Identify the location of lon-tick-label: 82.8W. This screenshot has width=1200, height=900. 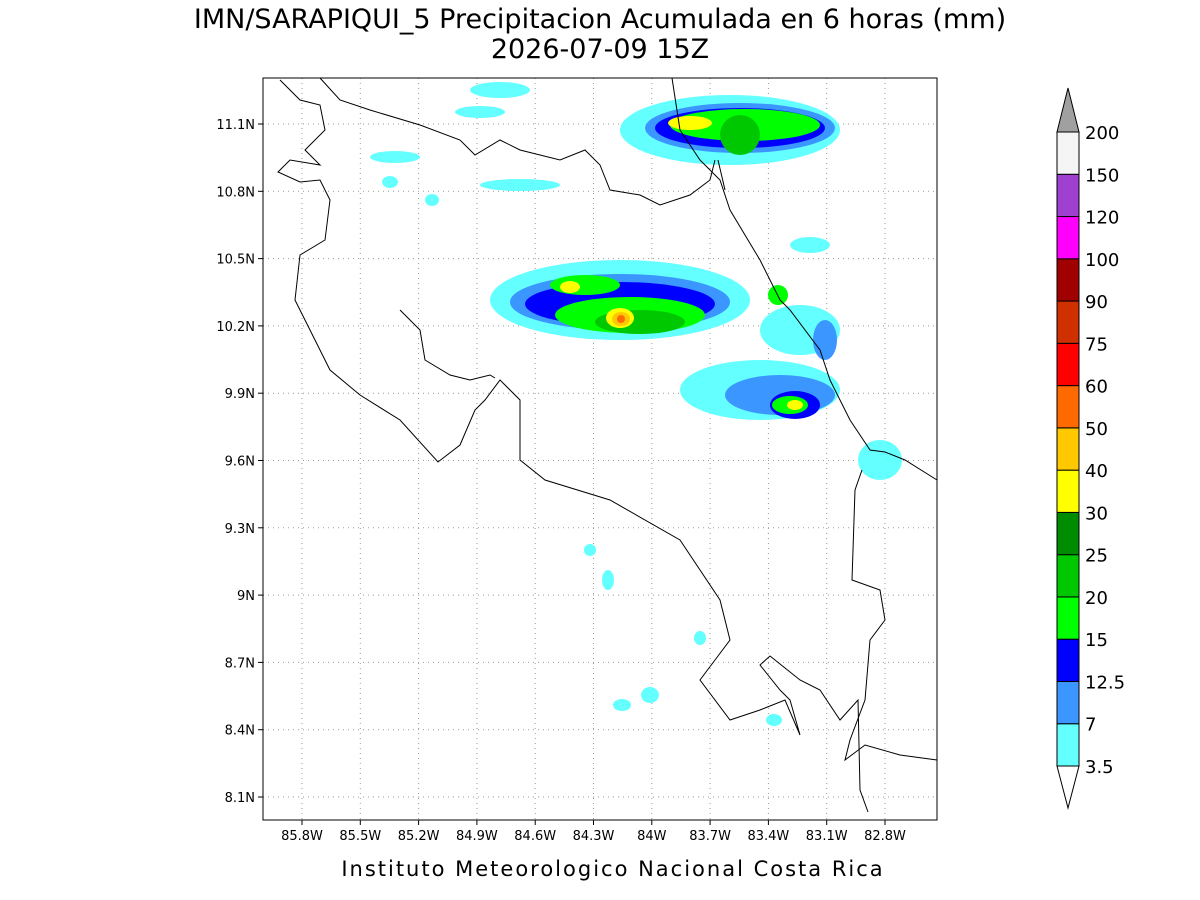
(885, 836).